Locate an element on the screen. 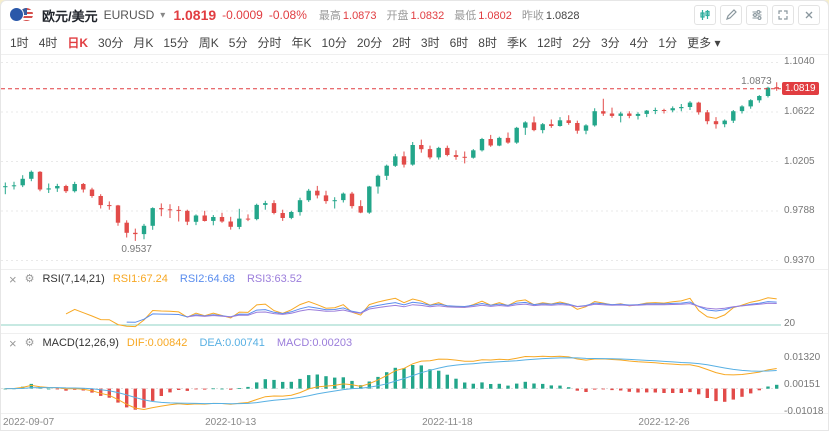 The image size is (829, 431). macd-gear-icon: ⚙ is located at coordinates (29, 342).